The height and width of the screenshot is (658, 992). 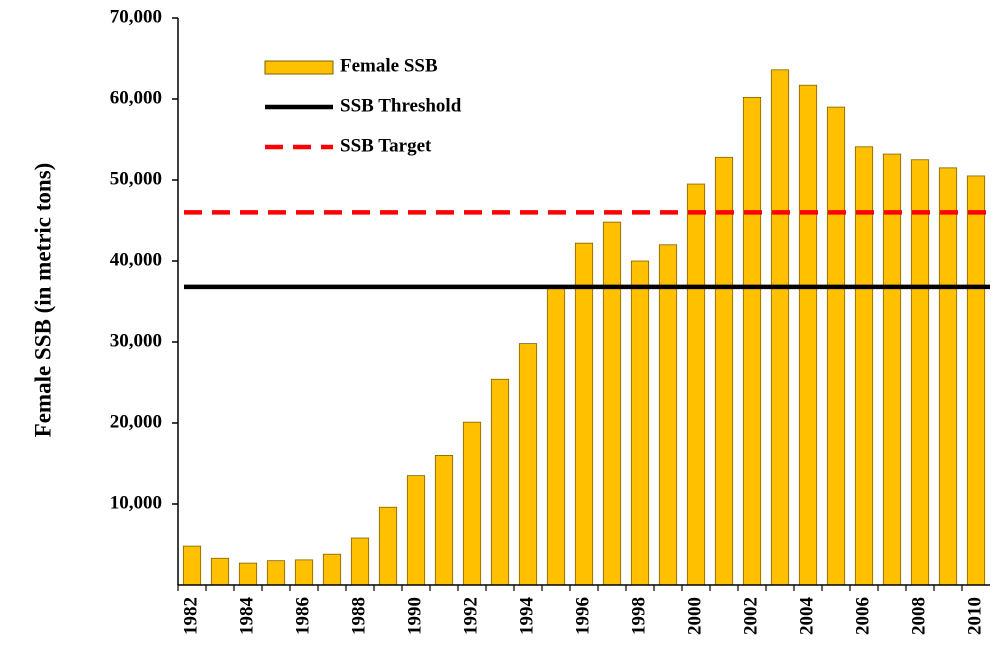 I want to click on x-tick-label: 1990, so click(x=414, y=616).